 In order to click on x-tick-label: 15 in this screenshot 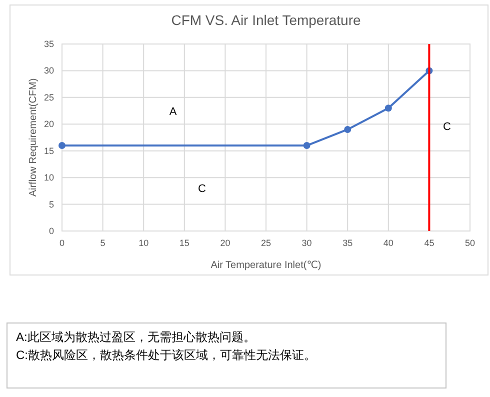, I will do `click(184, 243)`.